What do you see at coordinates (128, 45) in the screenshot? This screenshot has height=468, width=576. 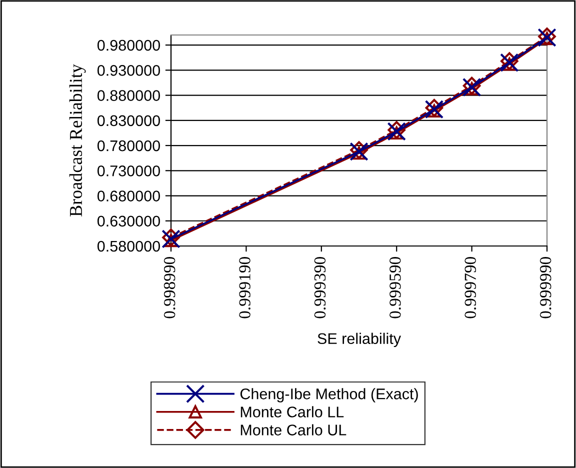 I see `y-tick-label: 0.980000` at bounding box center [128, 45].